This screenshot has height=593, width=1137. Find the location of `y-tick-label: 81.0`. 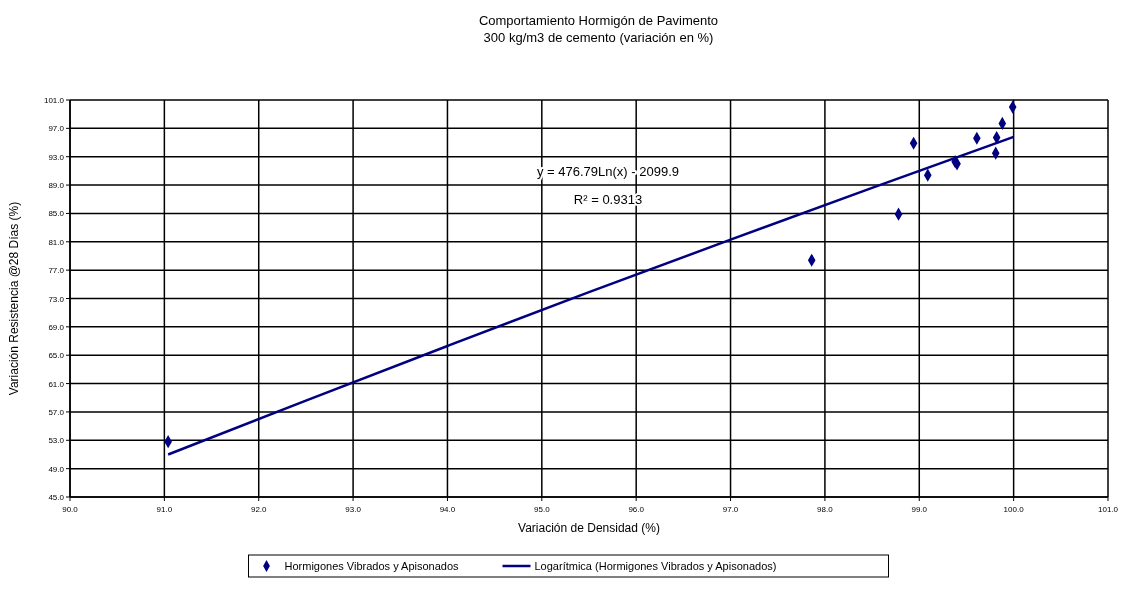

y-tick-label: 81.0 is located at coordinates (56, 242).